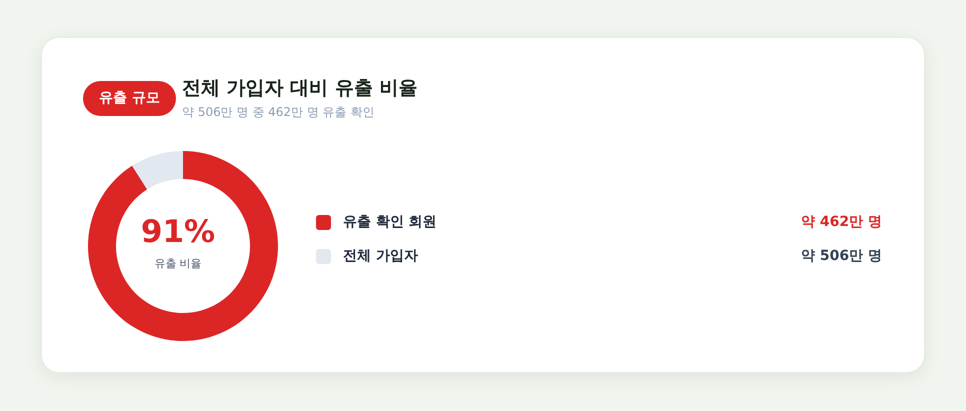 This screenshot has height=411, width=966. I want to click on text: 유출 규모, so click(129, 98).